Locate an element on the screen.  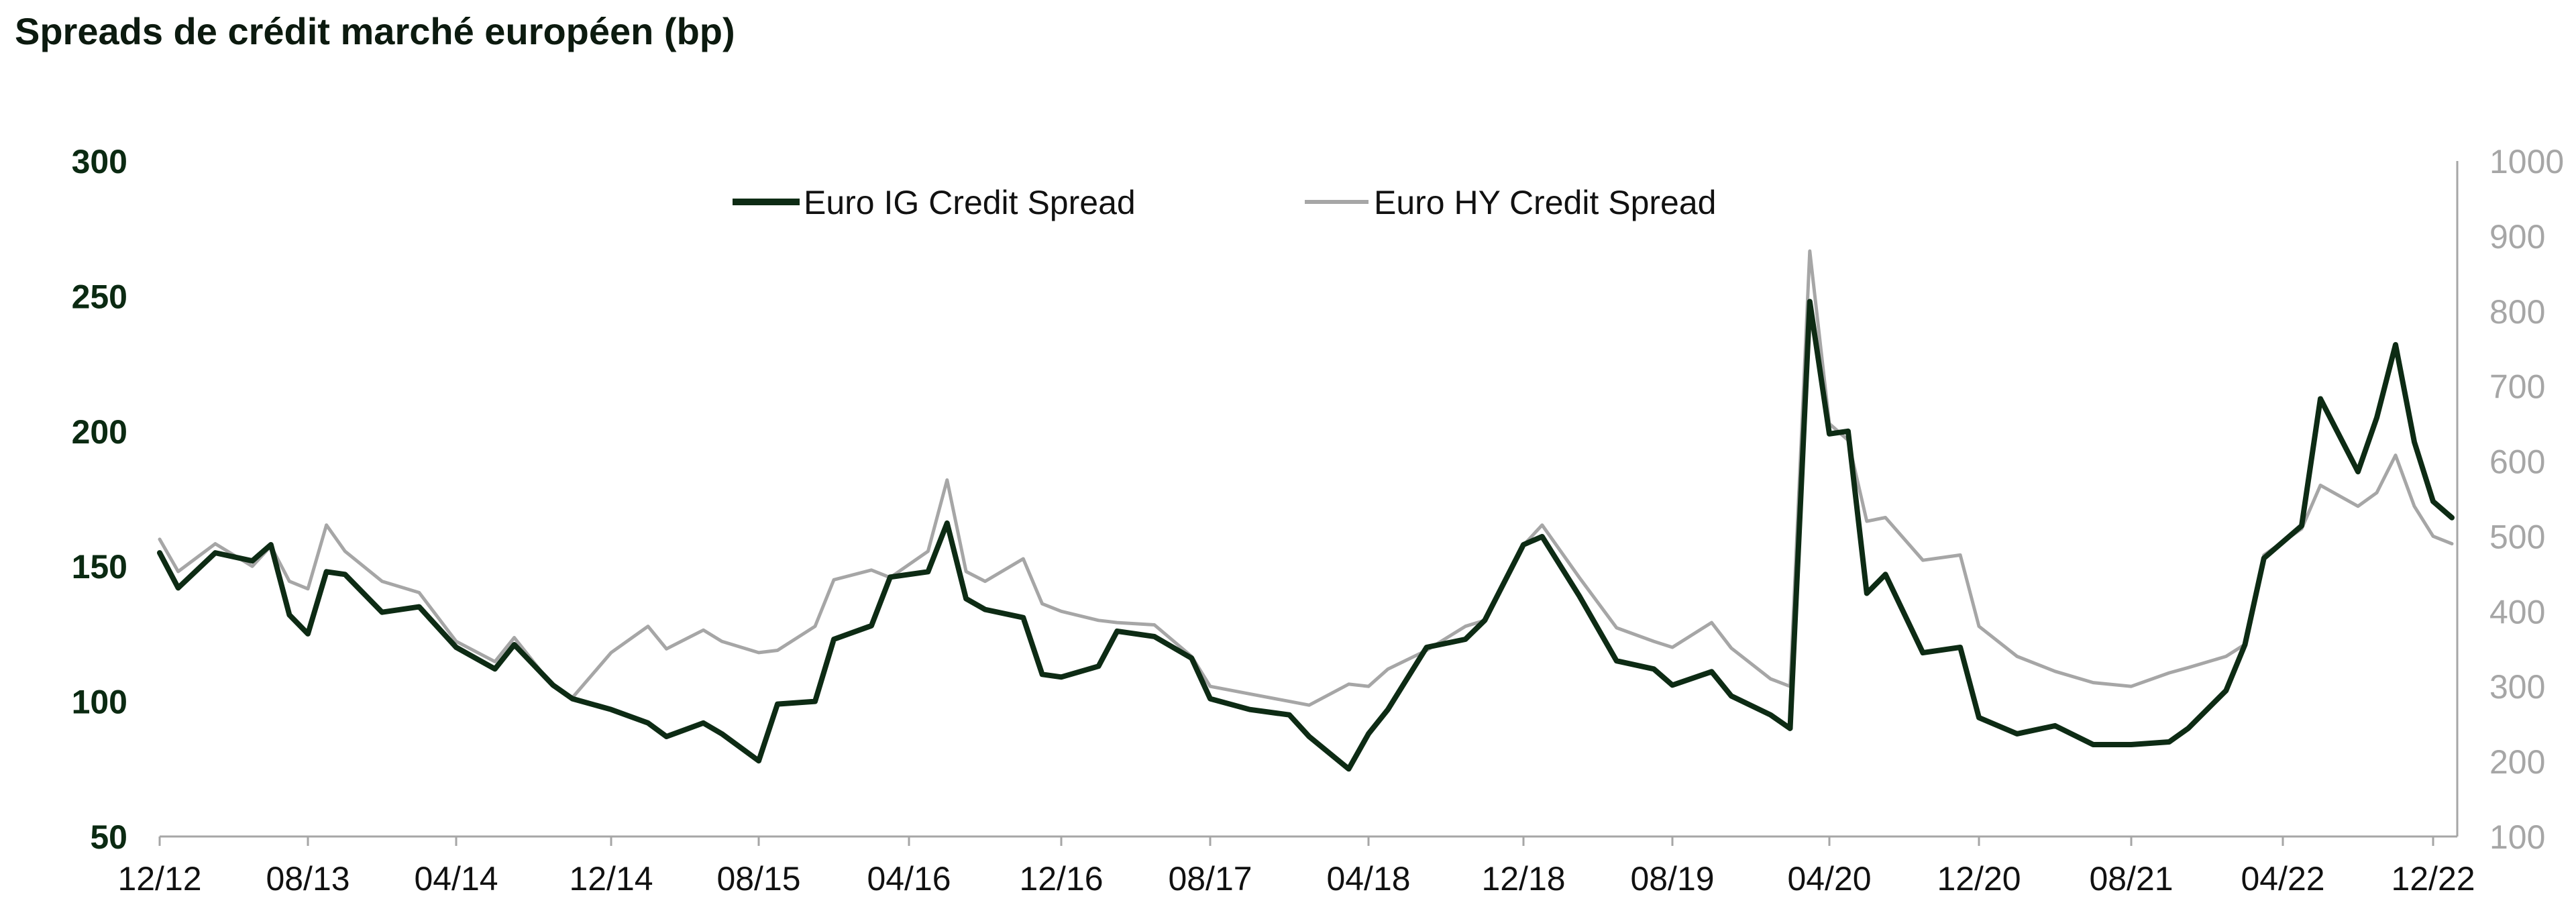
x-tick-label: 12/20 is located at coordinates (1979, 879).